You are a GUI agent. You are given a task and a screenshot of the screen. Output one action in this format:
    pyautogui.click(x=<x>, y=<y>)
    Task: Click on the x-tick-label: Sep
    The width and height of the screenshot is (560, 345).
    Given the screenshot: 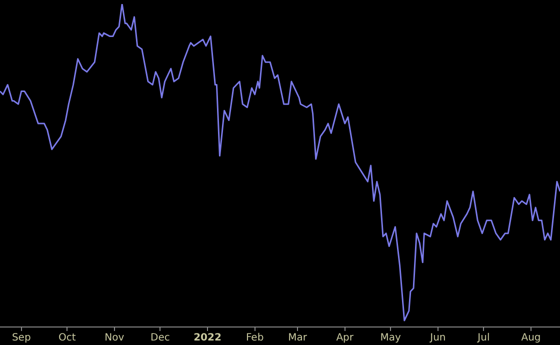 What is the action you would take?
    pyautogui.click(x=21, y=338)
    